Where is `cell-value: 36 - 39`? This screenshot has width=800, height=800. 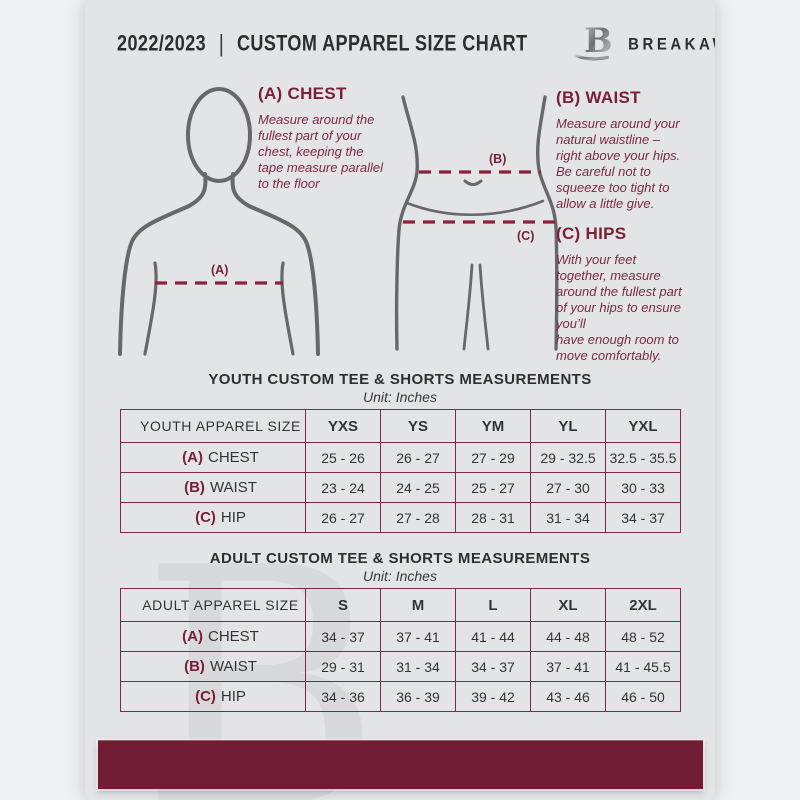 cell-value: 36 - 39 is located at coordinates (418, 696).